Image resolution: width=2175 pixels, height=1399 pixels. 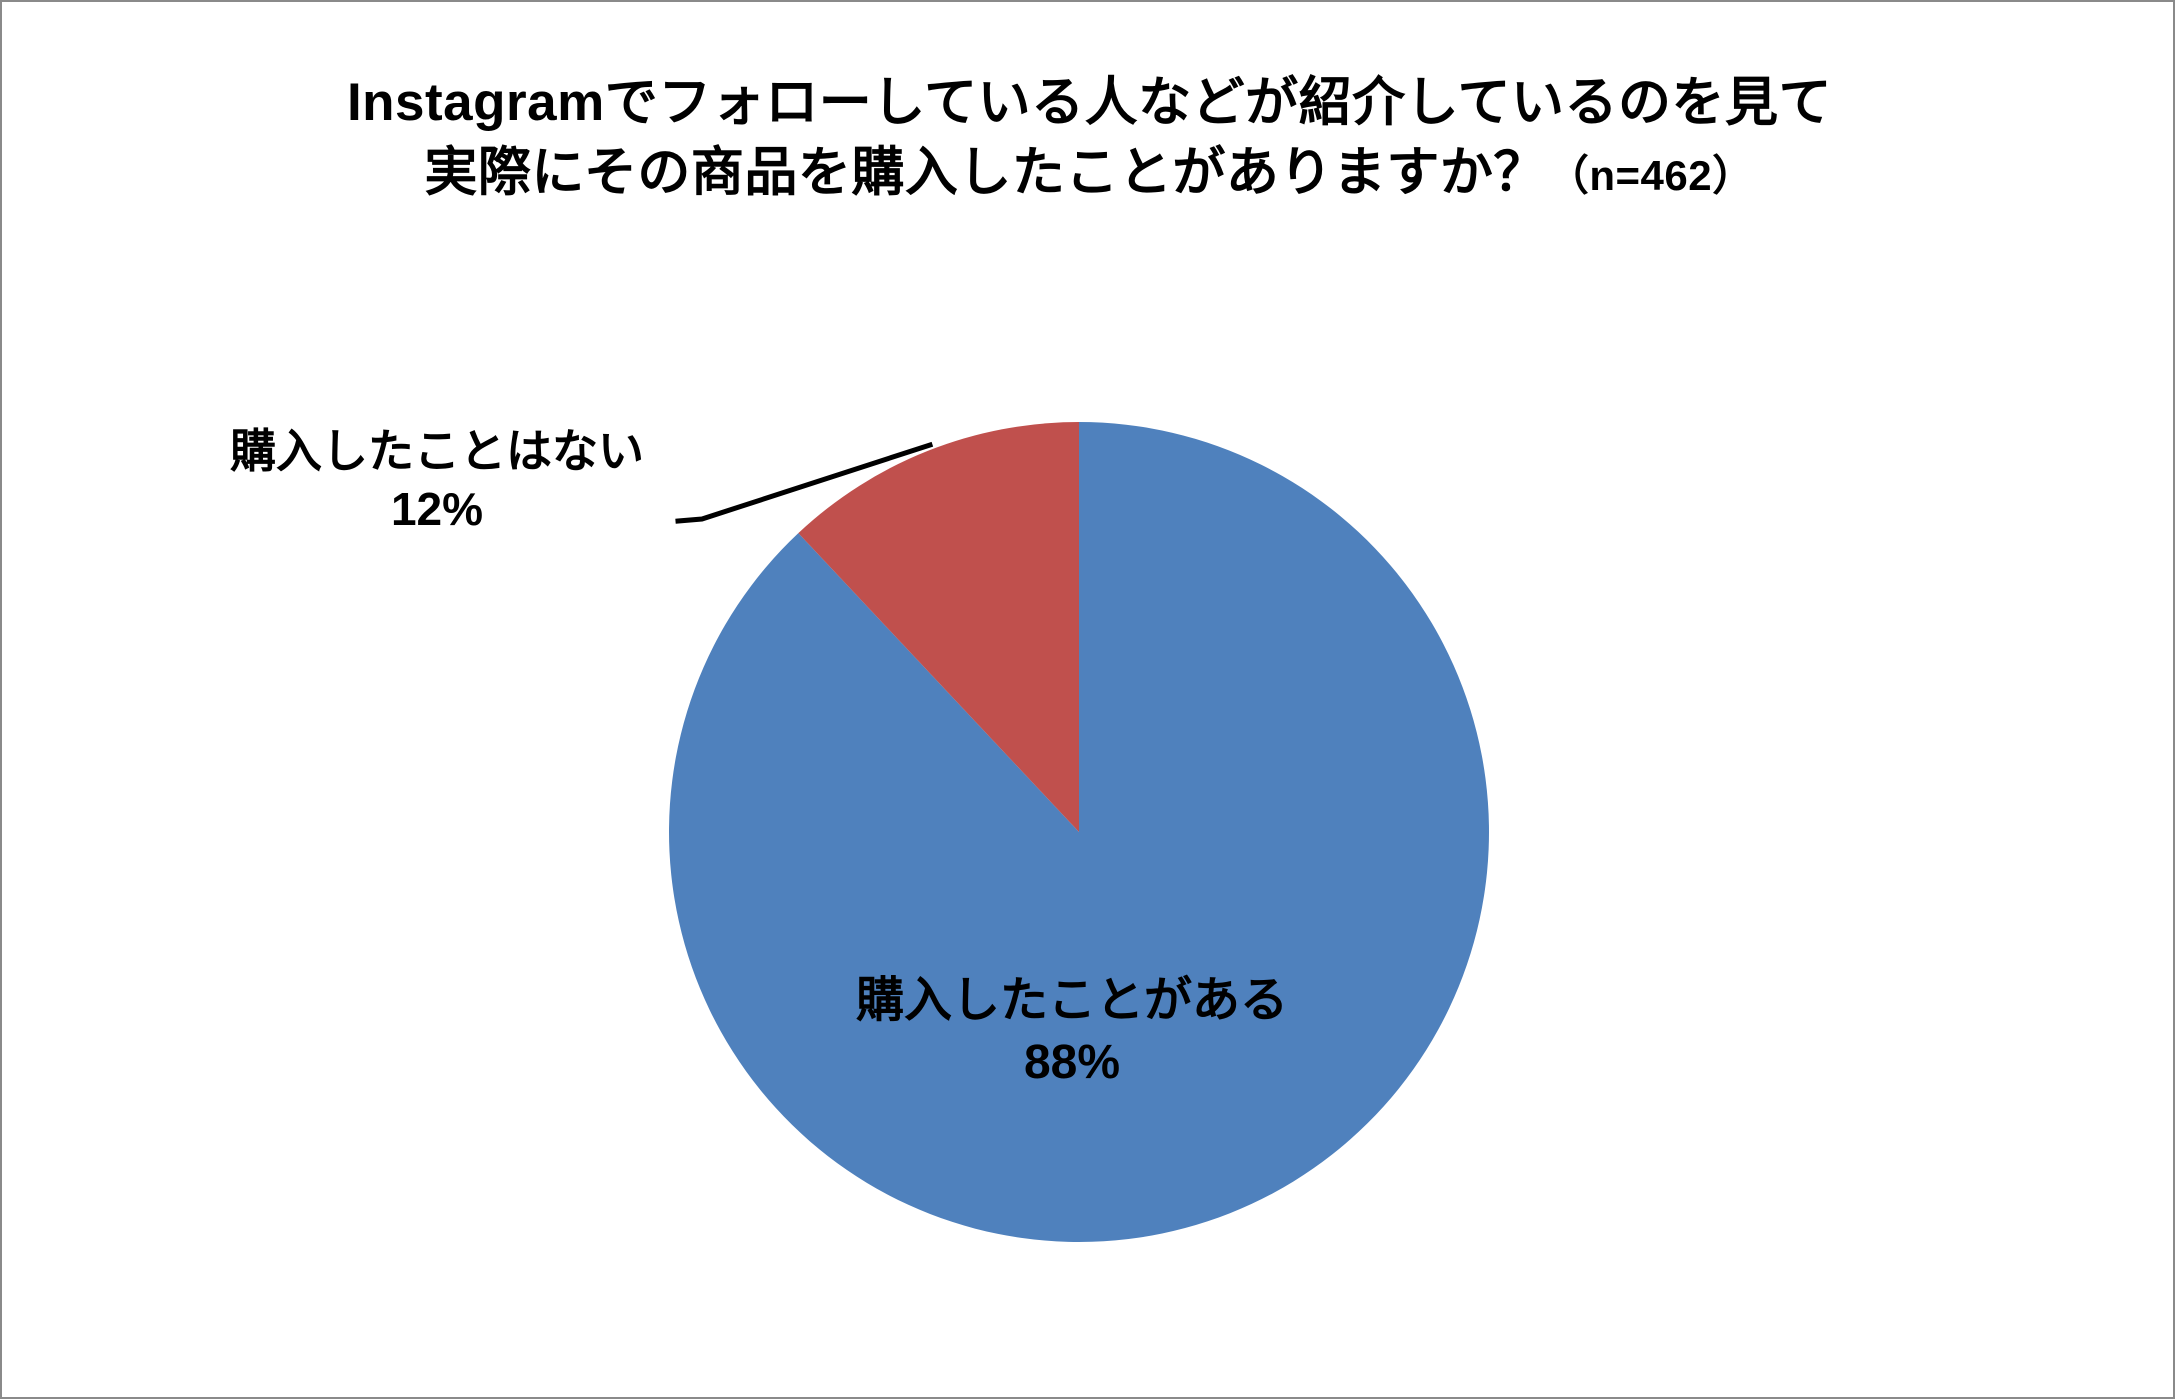 I want to click on chart-title-line-2: 実際にその商品を購入したことがありますか？（n=462）, so click(x=1087, y=173).